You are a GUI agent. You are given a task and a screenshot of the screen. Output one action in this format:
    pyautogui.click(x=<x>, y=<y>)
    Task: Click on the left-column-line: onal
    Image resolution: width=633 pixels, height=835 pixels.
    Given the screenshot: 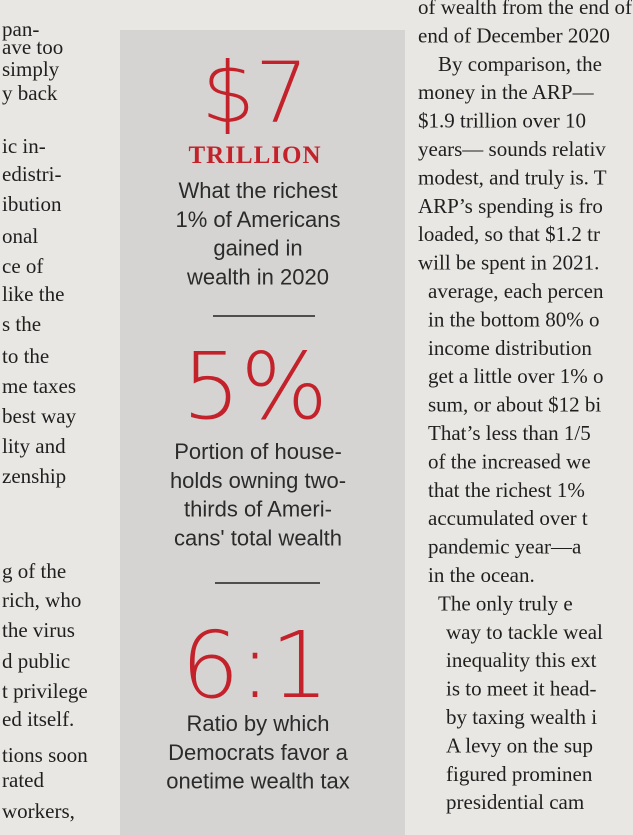 What is the action you would take?
    pyautogui.click(x=20, y=236)
    